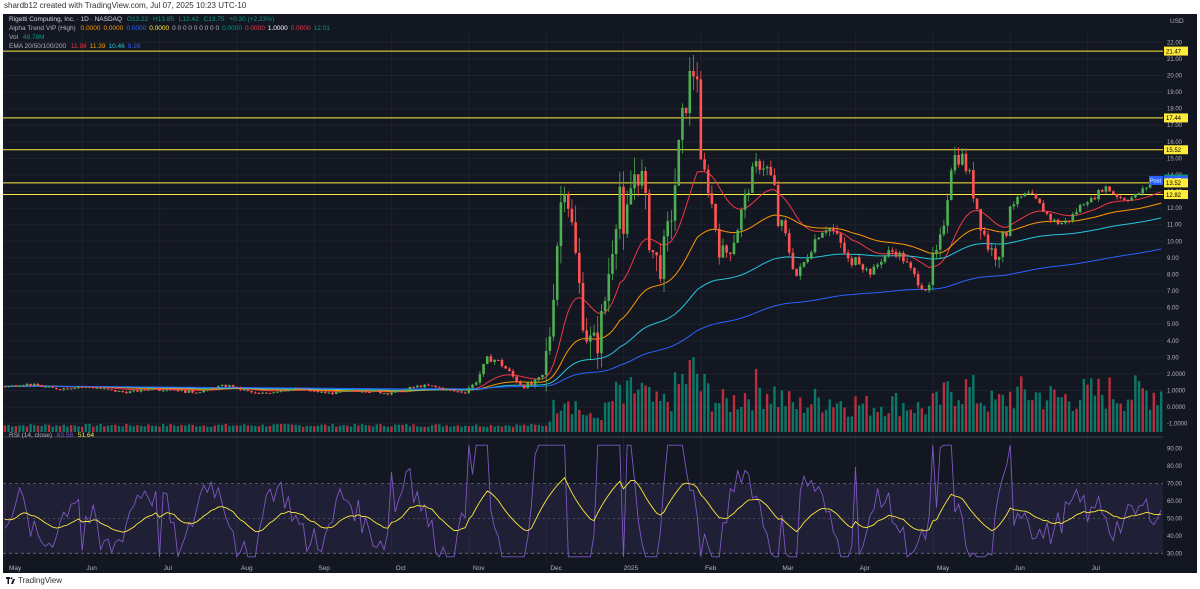 This screenshot has height=589, width=1200. I want to click on legend-rsi: RSI (14, close) 63.58 51.64, so click(53, 435).